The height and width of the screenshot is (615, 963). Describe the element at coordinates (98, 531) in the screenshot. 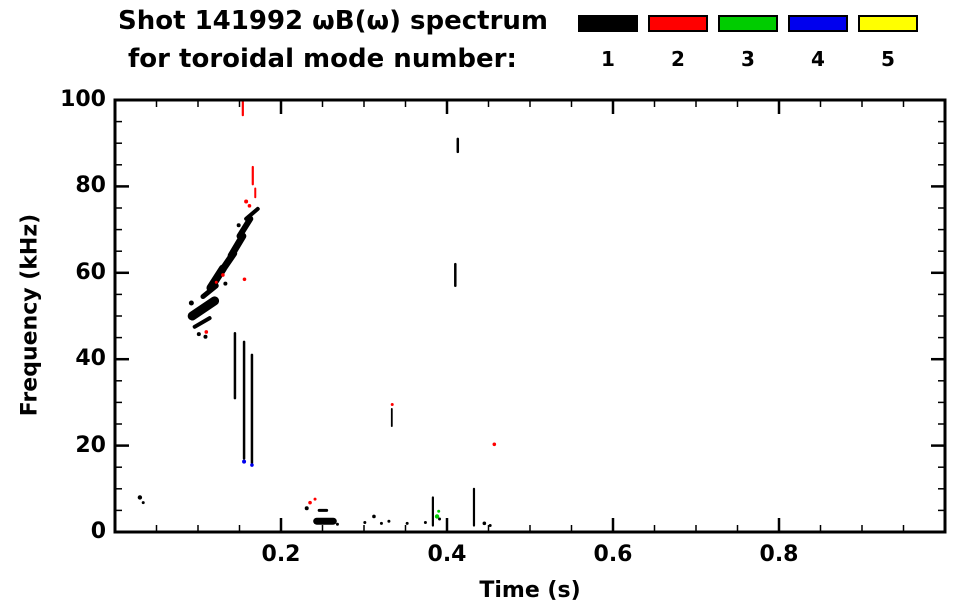

I see `y-tick-label-0: 0` at that location.